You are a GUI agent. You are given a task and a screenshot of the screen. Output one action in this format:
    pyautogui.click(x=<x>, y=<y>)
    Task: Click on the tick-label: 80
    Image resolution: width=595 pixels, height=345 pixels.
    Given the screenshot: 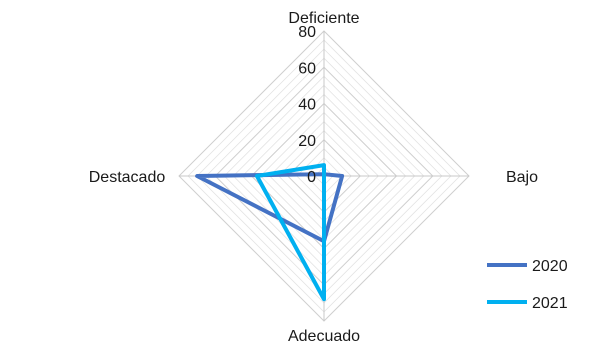 What is the action you would take?
    pyautogui.click(x=307, y=32)
    